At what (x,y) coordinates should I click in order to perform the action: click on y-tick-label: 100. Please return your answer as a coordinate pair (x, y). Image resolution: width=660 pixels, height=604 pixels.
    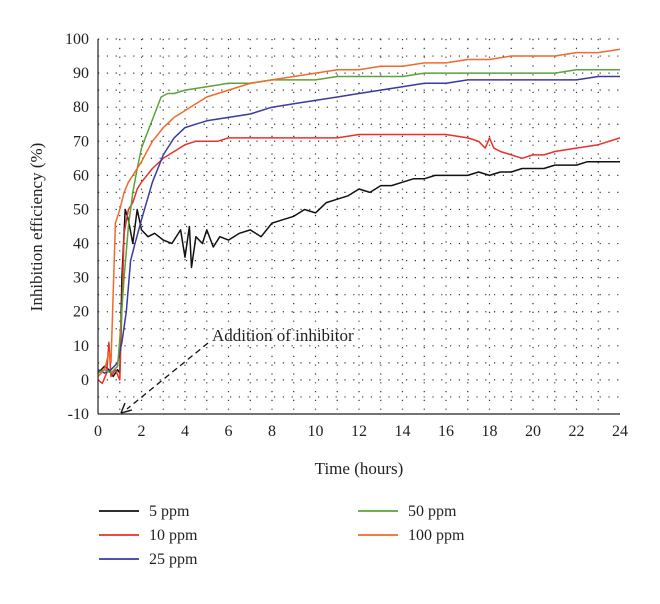
    Looking at the image, I should click on (77, 39).